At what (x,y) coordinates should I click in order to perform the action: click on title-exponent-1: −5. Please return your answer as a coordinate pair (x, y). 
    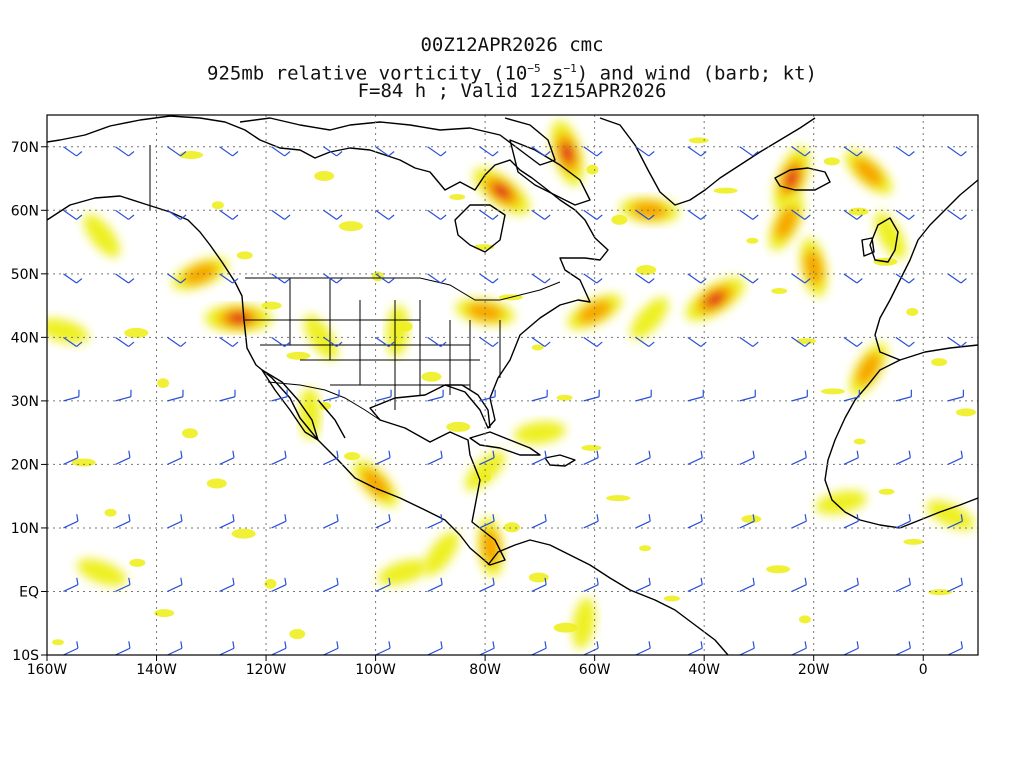
    Looking at the image, I should click on (534, 68).